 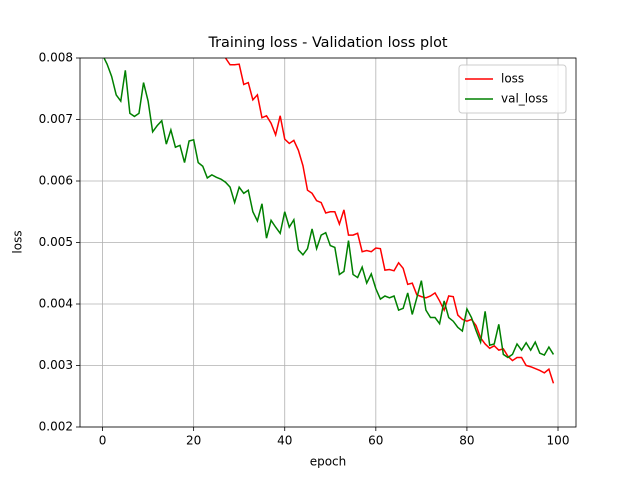 I want to click on x-axis-label: epoch, so click(x=328, y=462).